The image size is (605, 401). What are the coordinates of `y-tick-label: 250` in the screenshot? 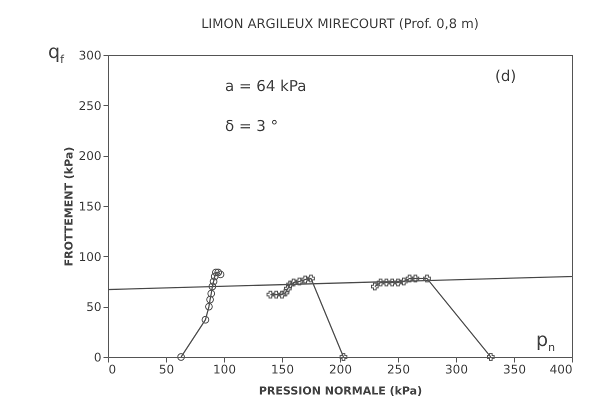 It's located at (90, 105).